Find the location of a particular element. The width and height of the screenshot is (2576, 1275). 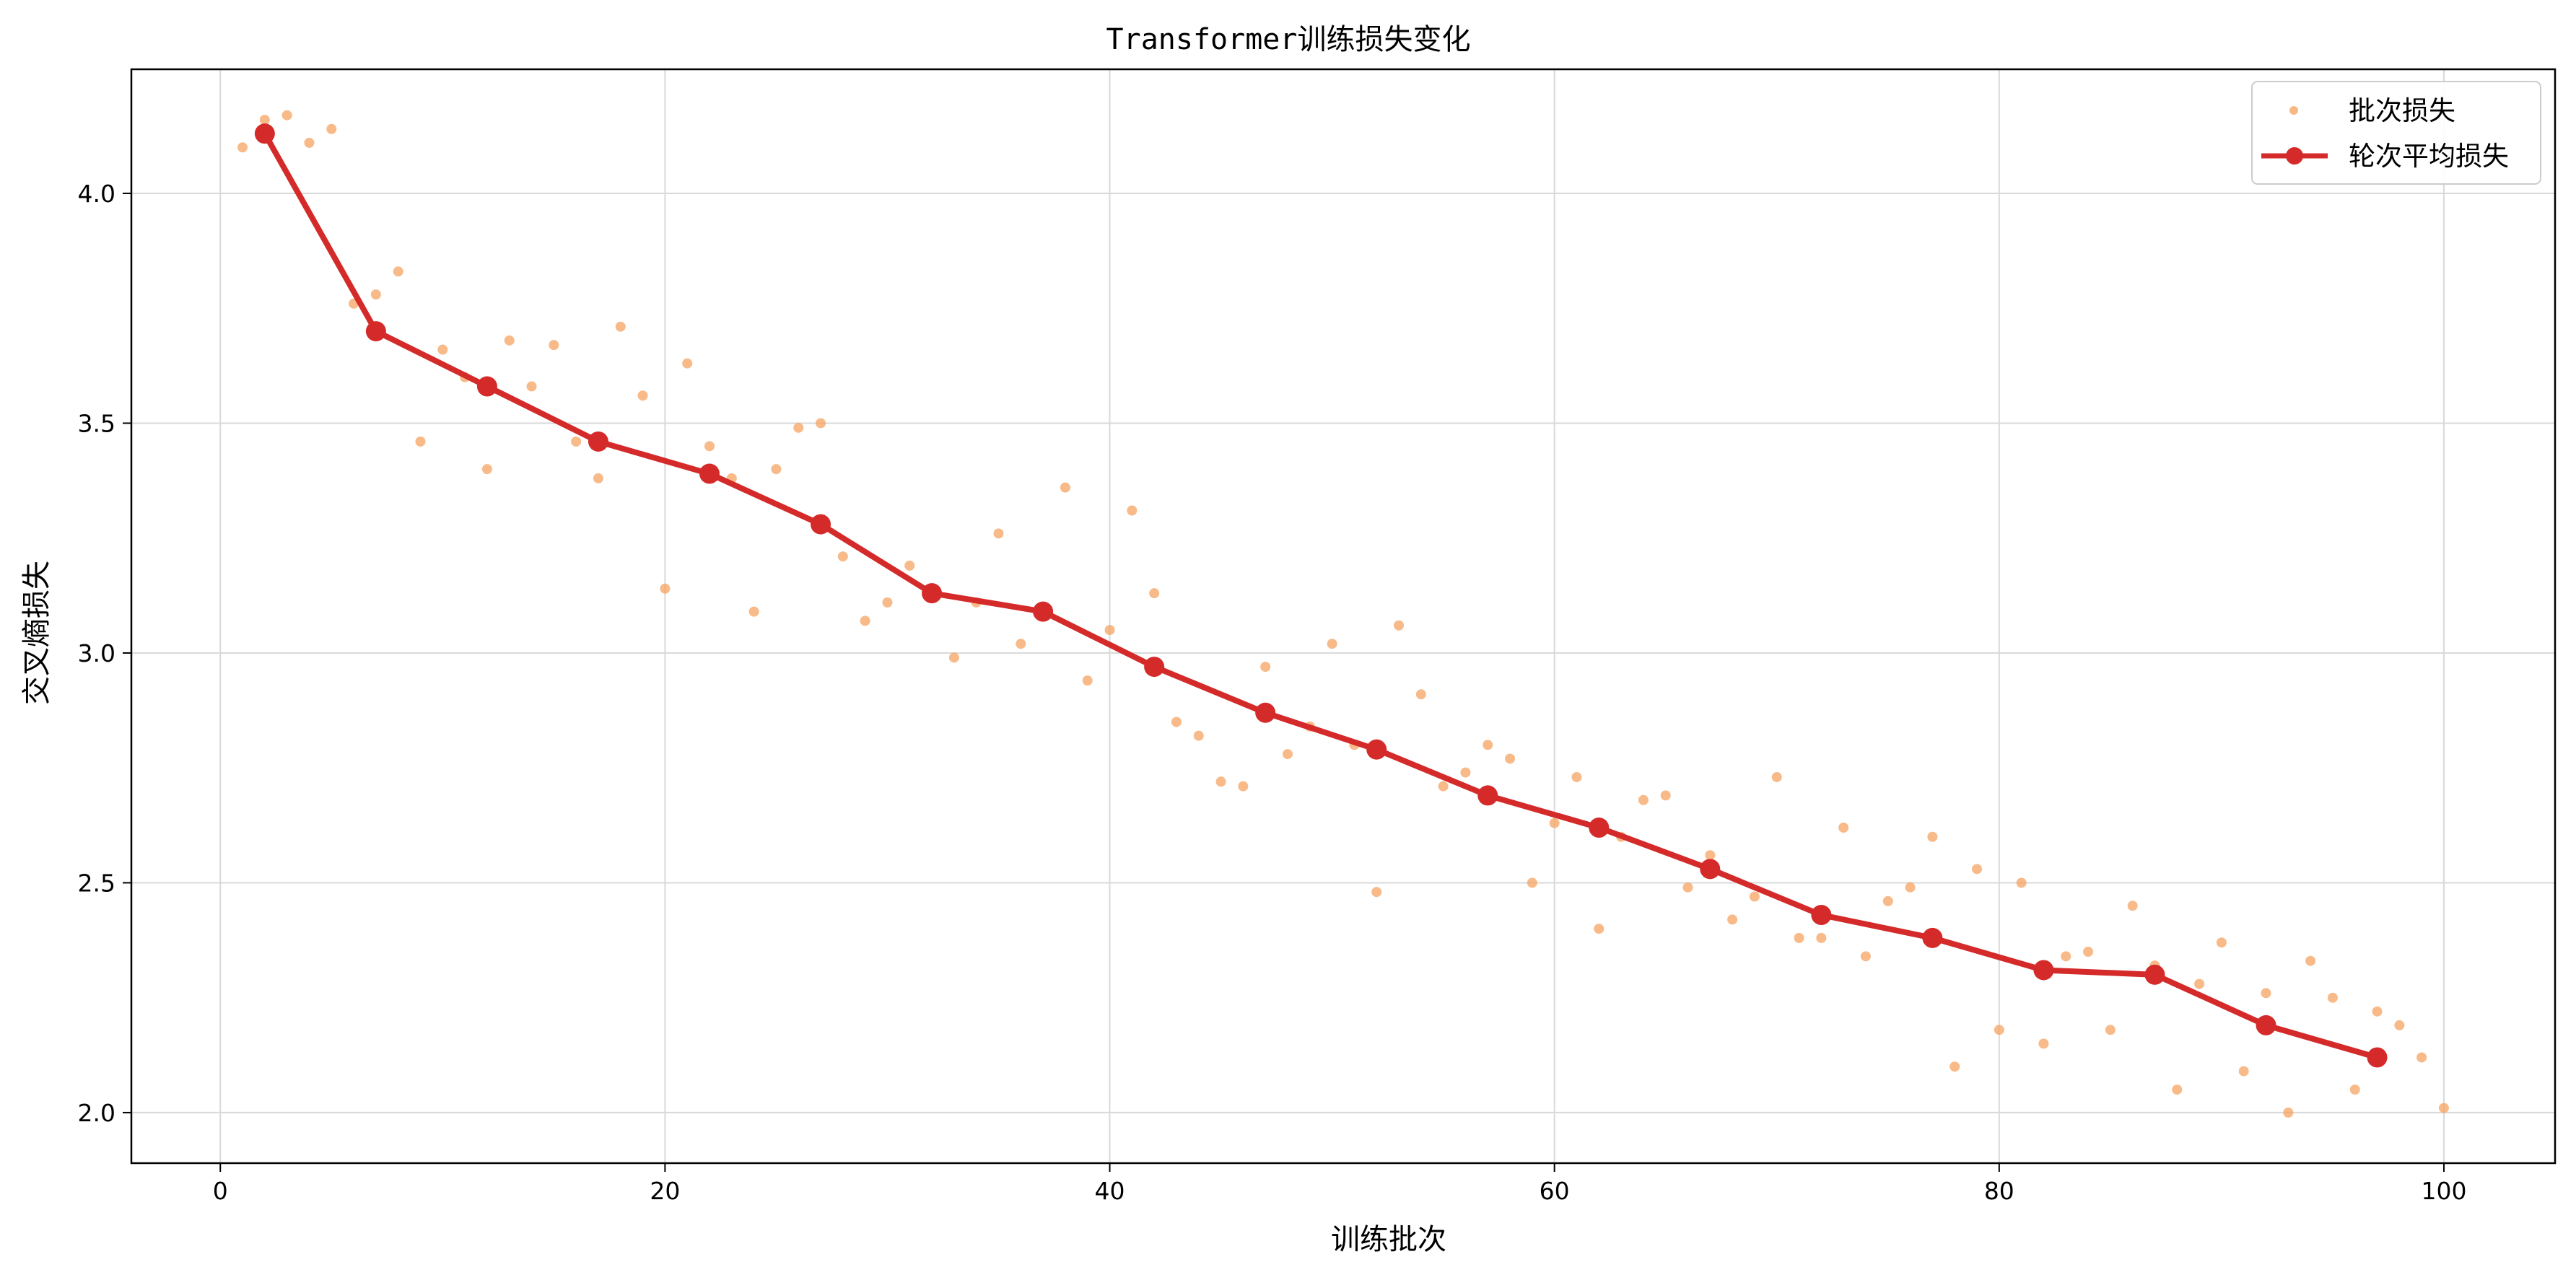

x-tick-label: 0 is located at coordinates (220, 1191).